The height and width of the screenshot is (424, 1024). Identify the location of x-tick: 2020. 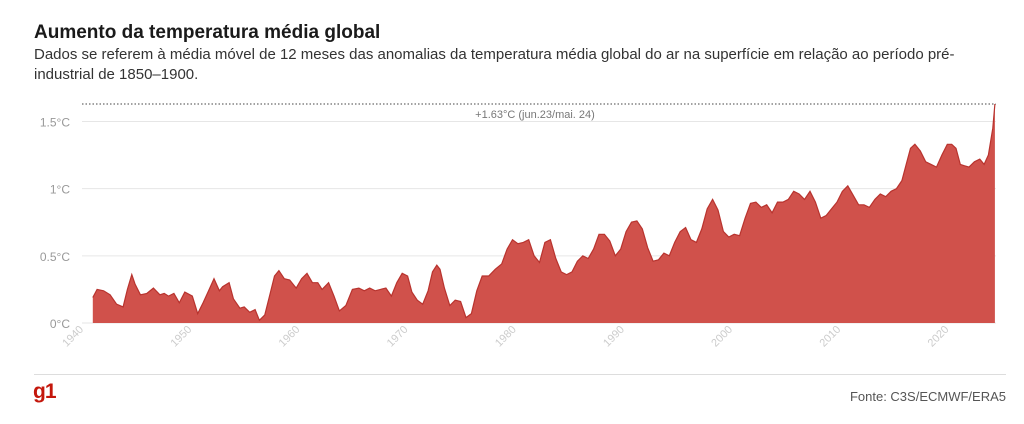
(939, 337).